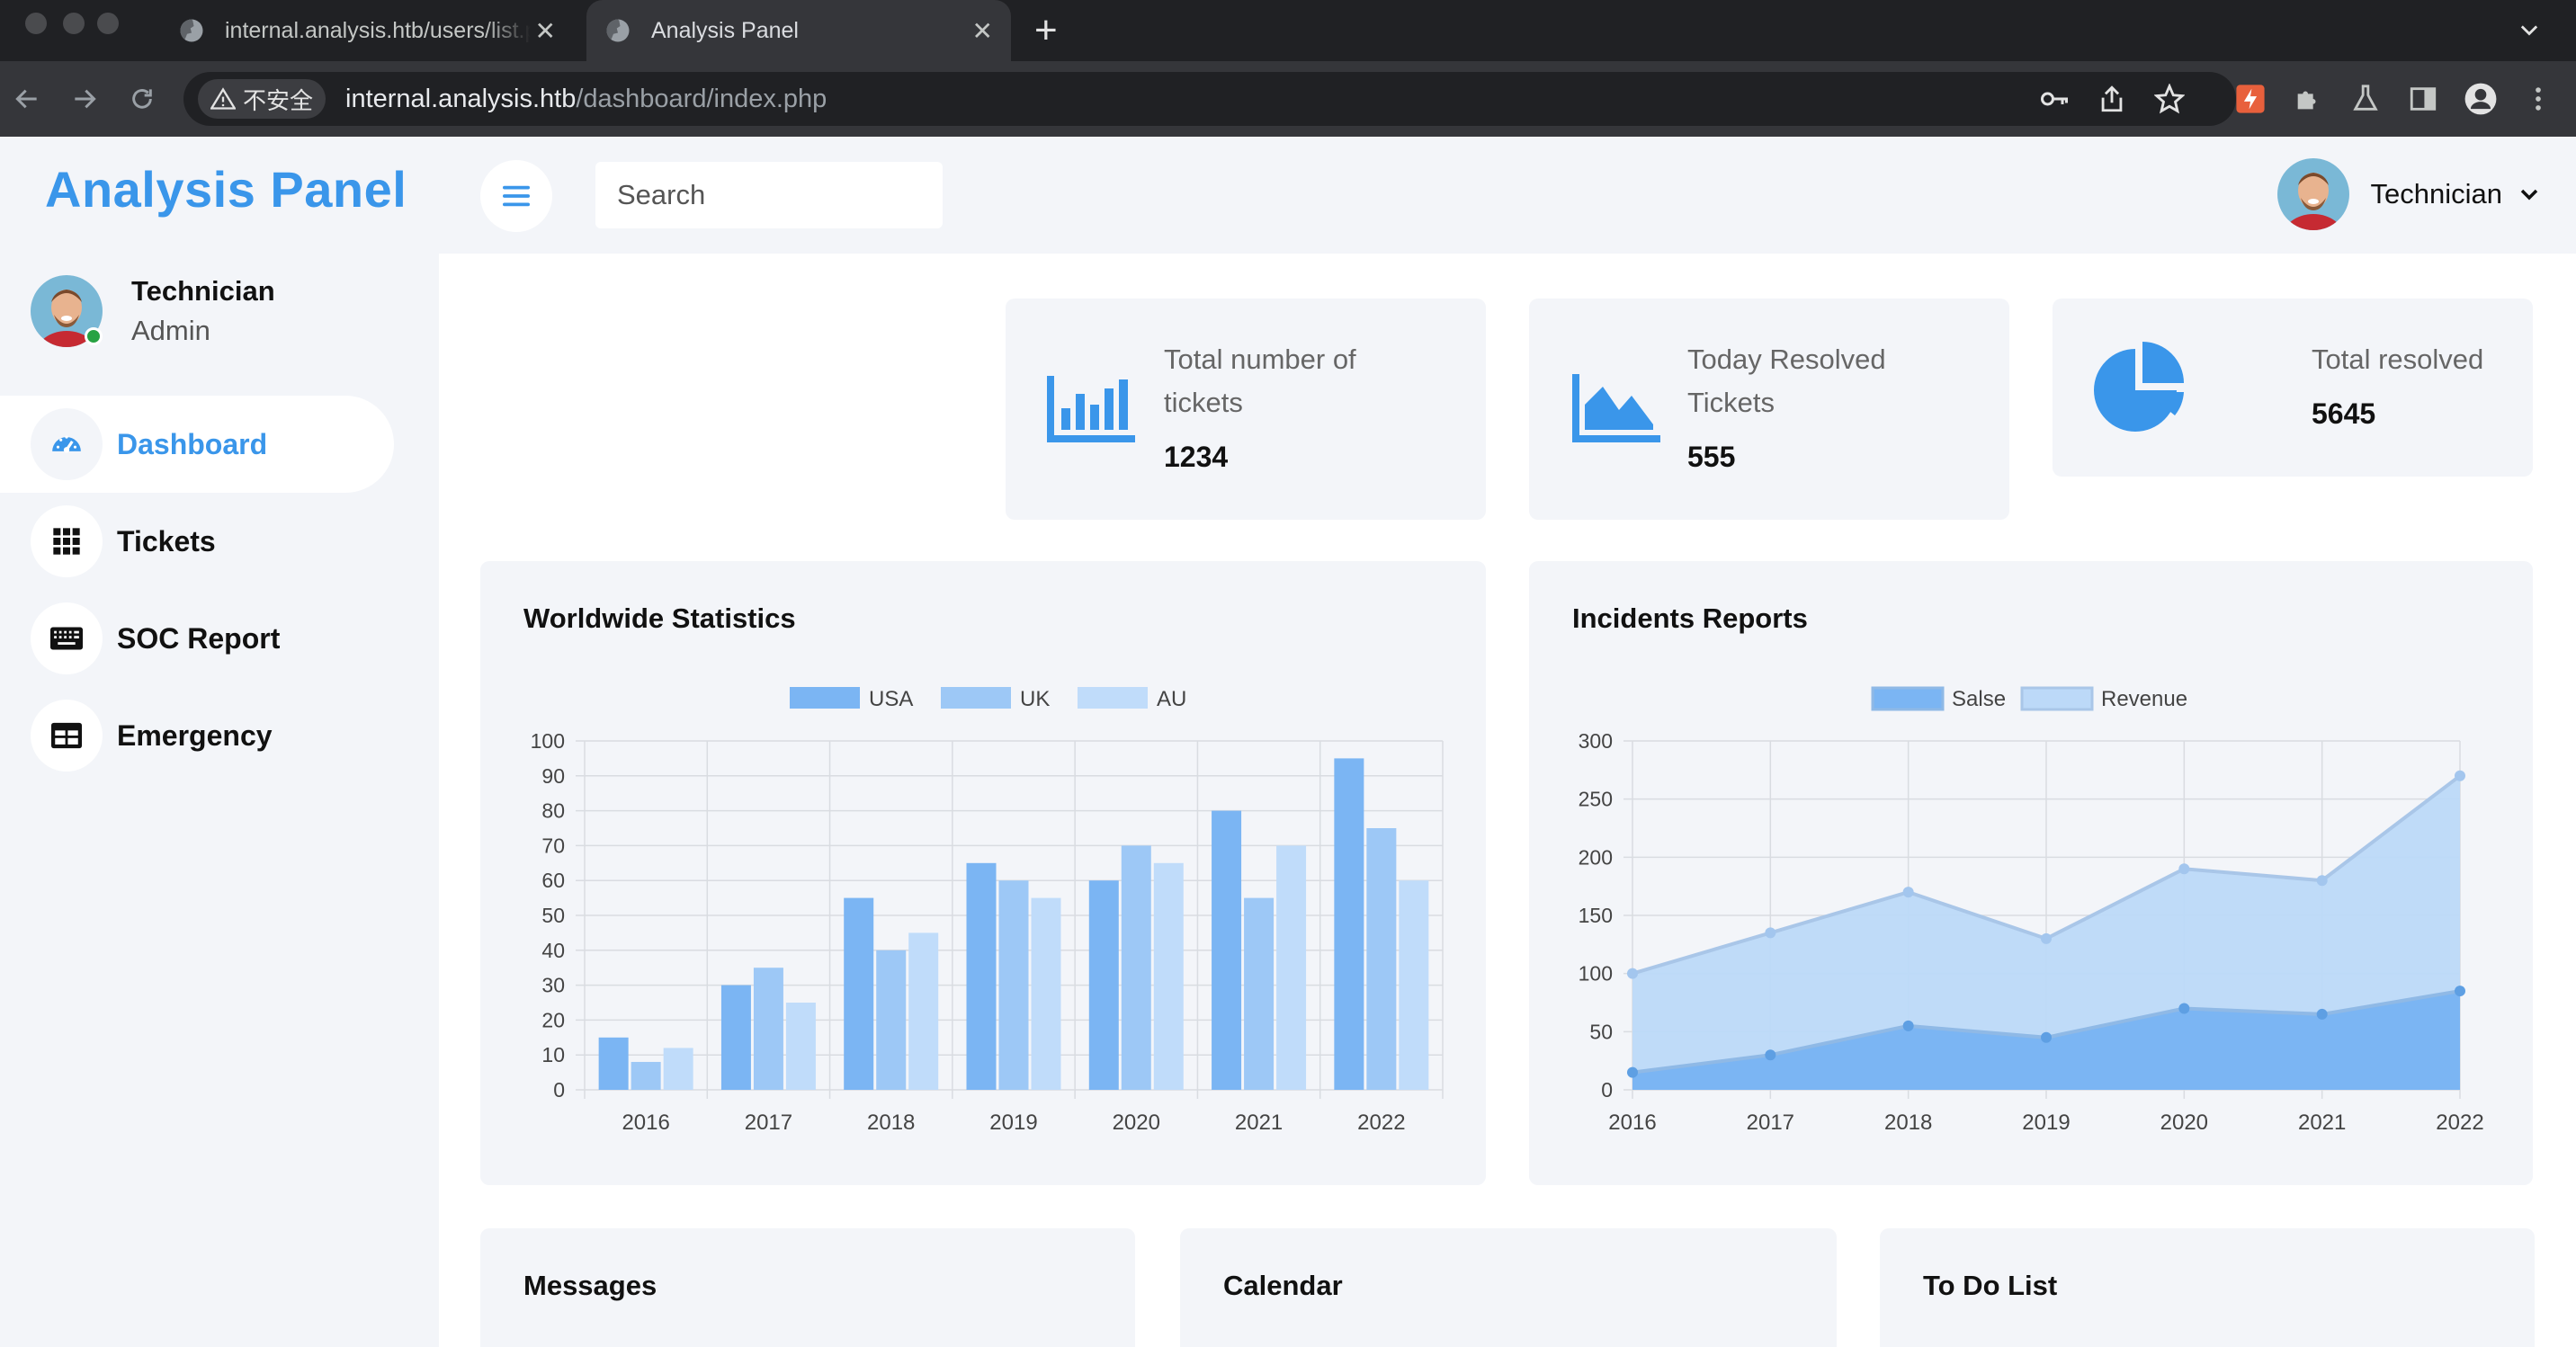  What do you see at coordinates (553, 1019) in the screenshot?
I see `y-tick-label: 20` at bounding box center [553, 1019].